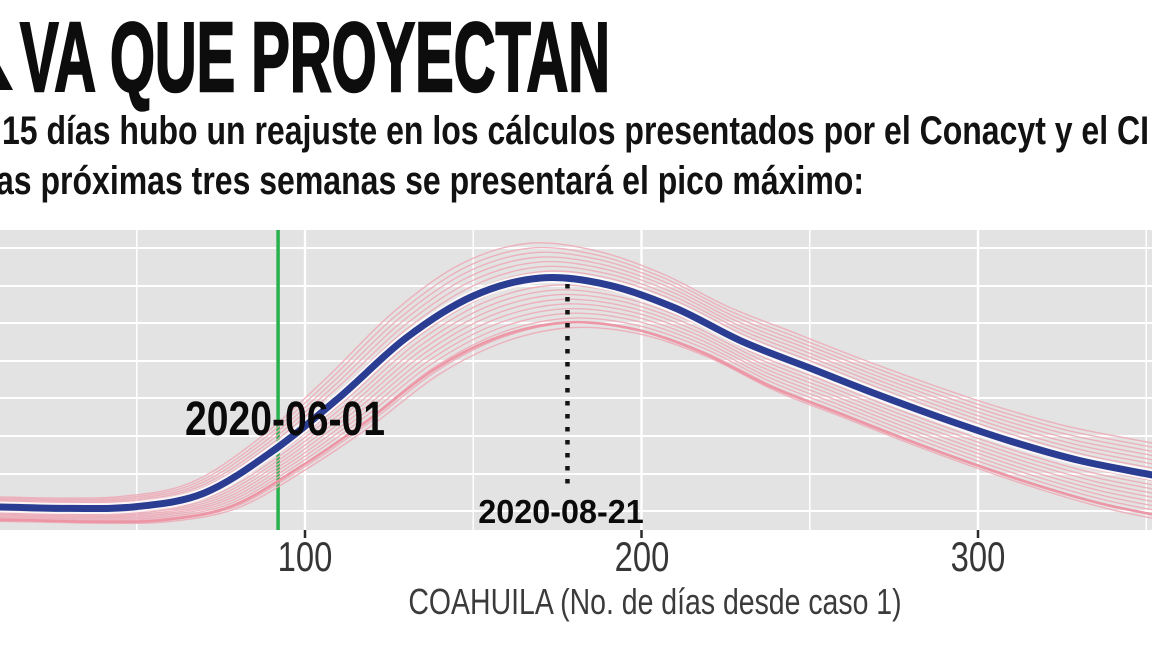 This screenshot has width=1152, height=648. Describe the element at coordinates (655, 601) in the screenshot. I see `x-axis-title: COAHUILA (No. de días desde caso 1)` at that location.